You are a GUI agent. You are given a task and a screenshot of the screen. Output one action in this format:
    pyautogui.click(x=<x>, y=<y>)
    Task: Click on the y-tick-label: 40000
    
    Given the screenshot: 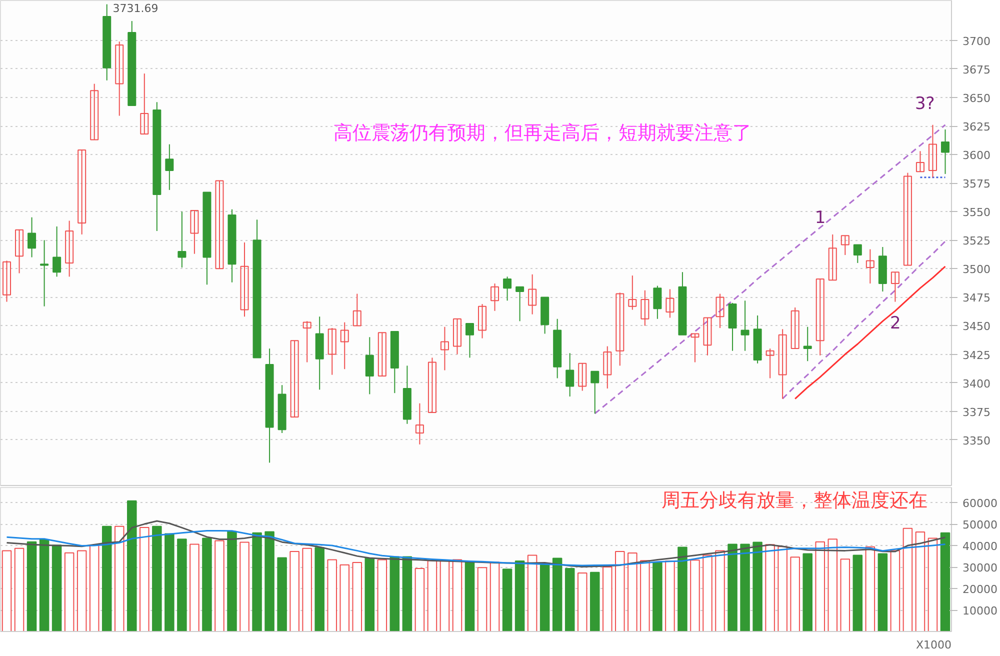 What is the action you would take?
    pyautogui.click(x=980, y=547)
    